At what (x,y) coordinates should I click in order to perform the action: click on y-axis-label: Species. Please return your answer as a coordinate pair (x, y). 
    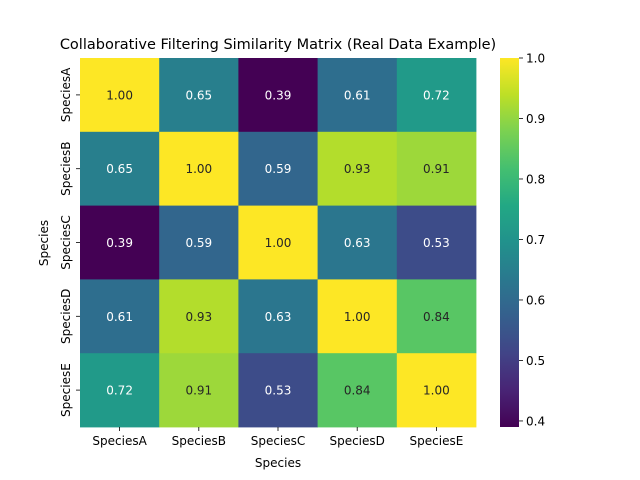
    Looking at the image, I should click on (44, 243).